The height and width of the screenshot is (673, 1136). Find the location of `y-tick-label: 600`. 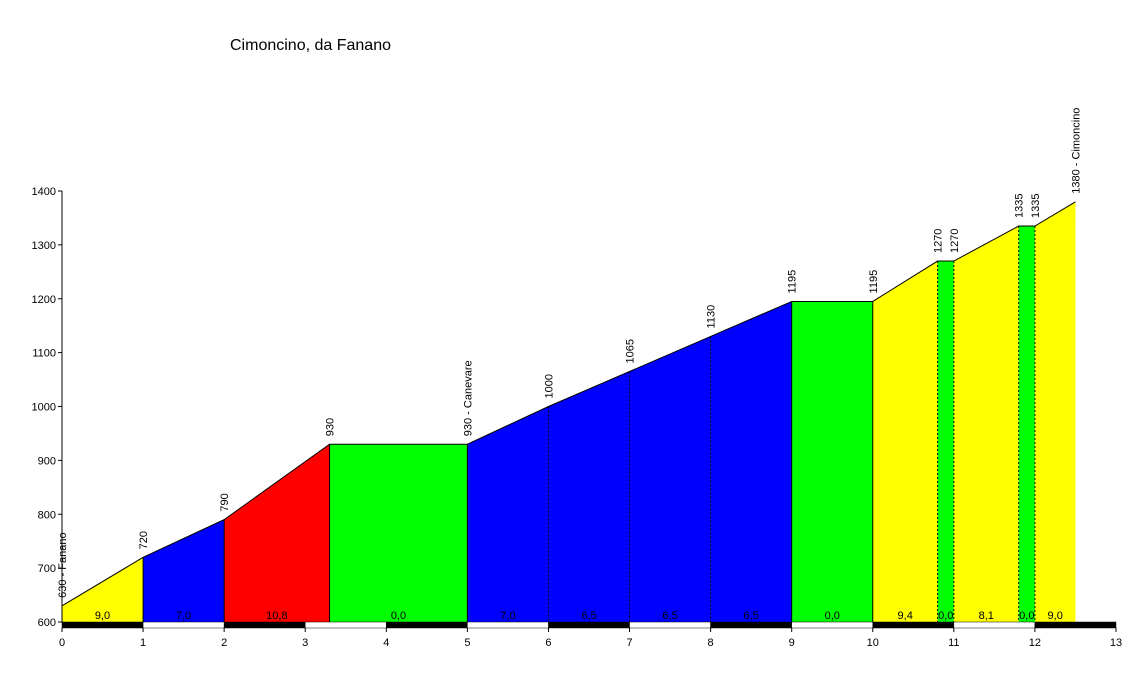

y-tick-label: 600 is located at coordinates (47, 623).